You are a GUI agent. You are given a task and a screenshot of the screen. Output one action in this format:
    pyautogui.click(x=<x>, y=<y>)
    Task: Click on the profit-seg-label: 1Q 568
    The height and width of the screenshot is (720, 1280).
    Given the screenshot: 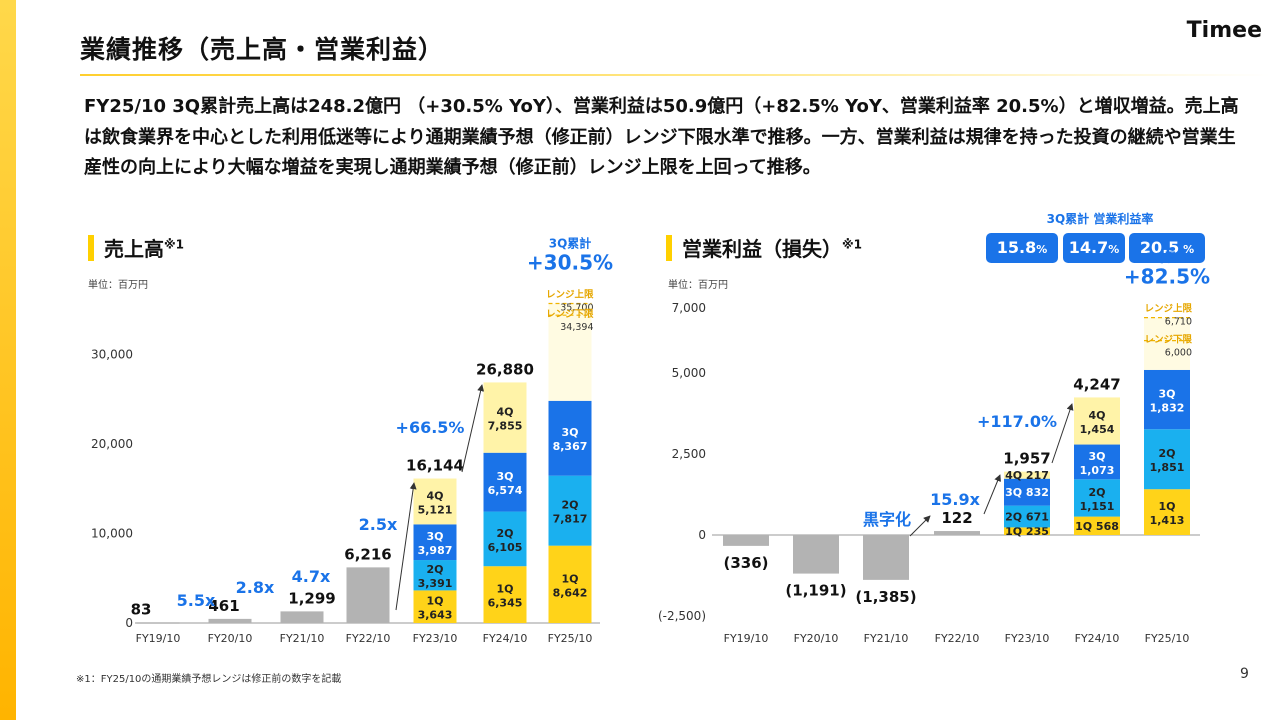 What is the action you would take?
    pyautogui.click(x=1097, y=526)
    